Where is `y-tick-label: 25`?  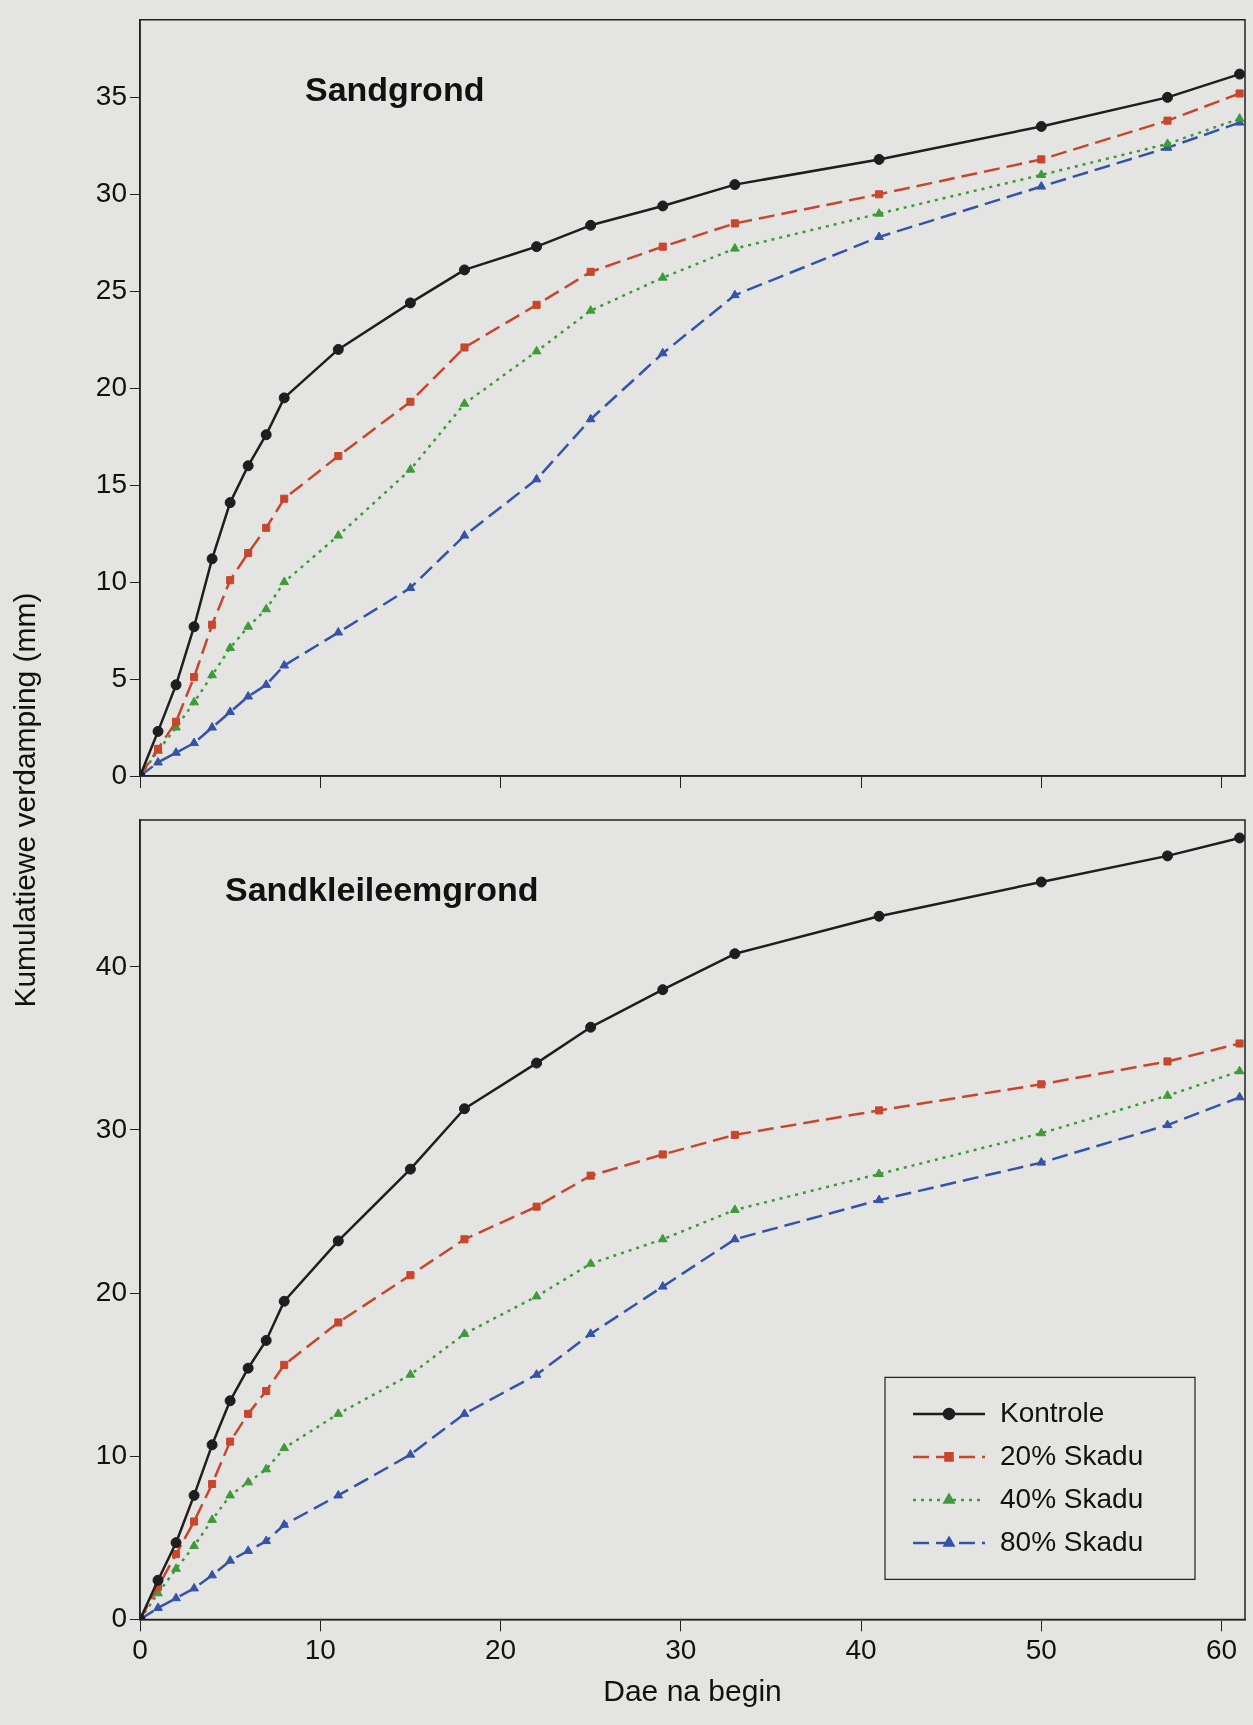 y-tick-label: 25 is located at coordinates (111, 289).